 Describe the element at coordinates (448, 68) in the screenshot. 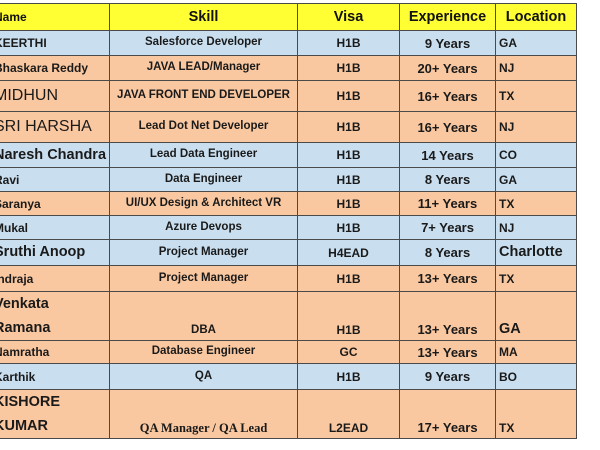

I see `cell-experience: 20+ Years` at that location.